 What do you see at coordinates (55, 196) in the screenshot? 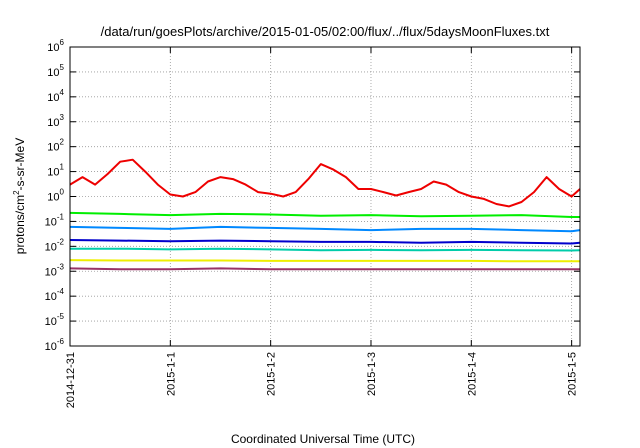
I see `y-tick-label: 10⁰` at bounding box center [55, 196].